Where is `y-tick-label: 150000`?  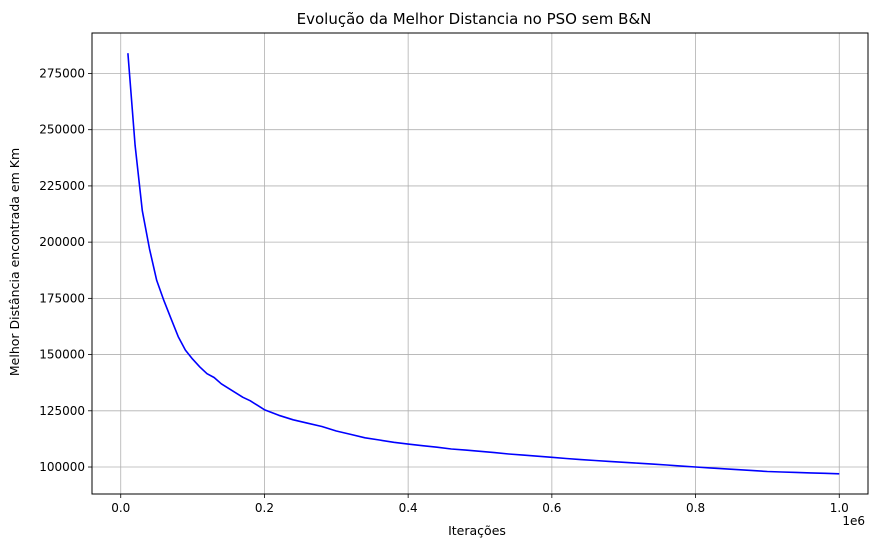
y-tick-label: 150000 is located at coordinates (62, 355).